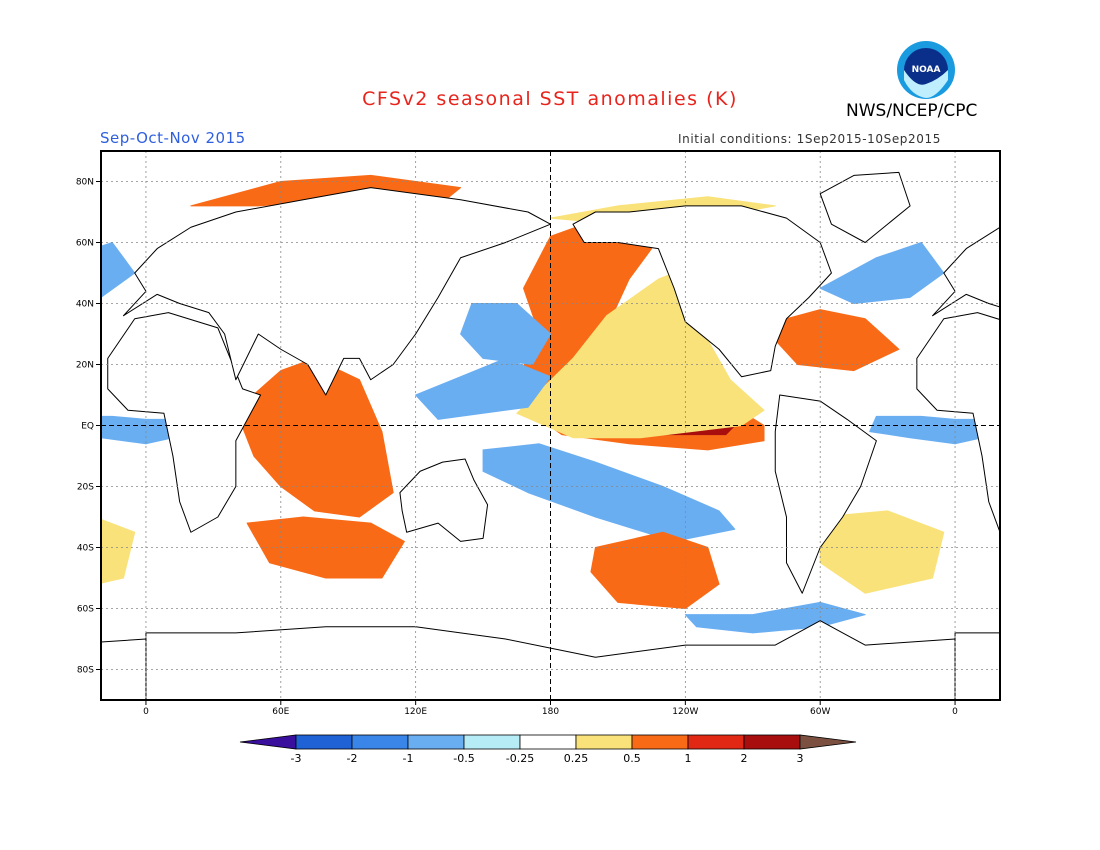 The image size is (1100, 850). I want to click on colorbar-level-label: -0.25, so click(520, 758).